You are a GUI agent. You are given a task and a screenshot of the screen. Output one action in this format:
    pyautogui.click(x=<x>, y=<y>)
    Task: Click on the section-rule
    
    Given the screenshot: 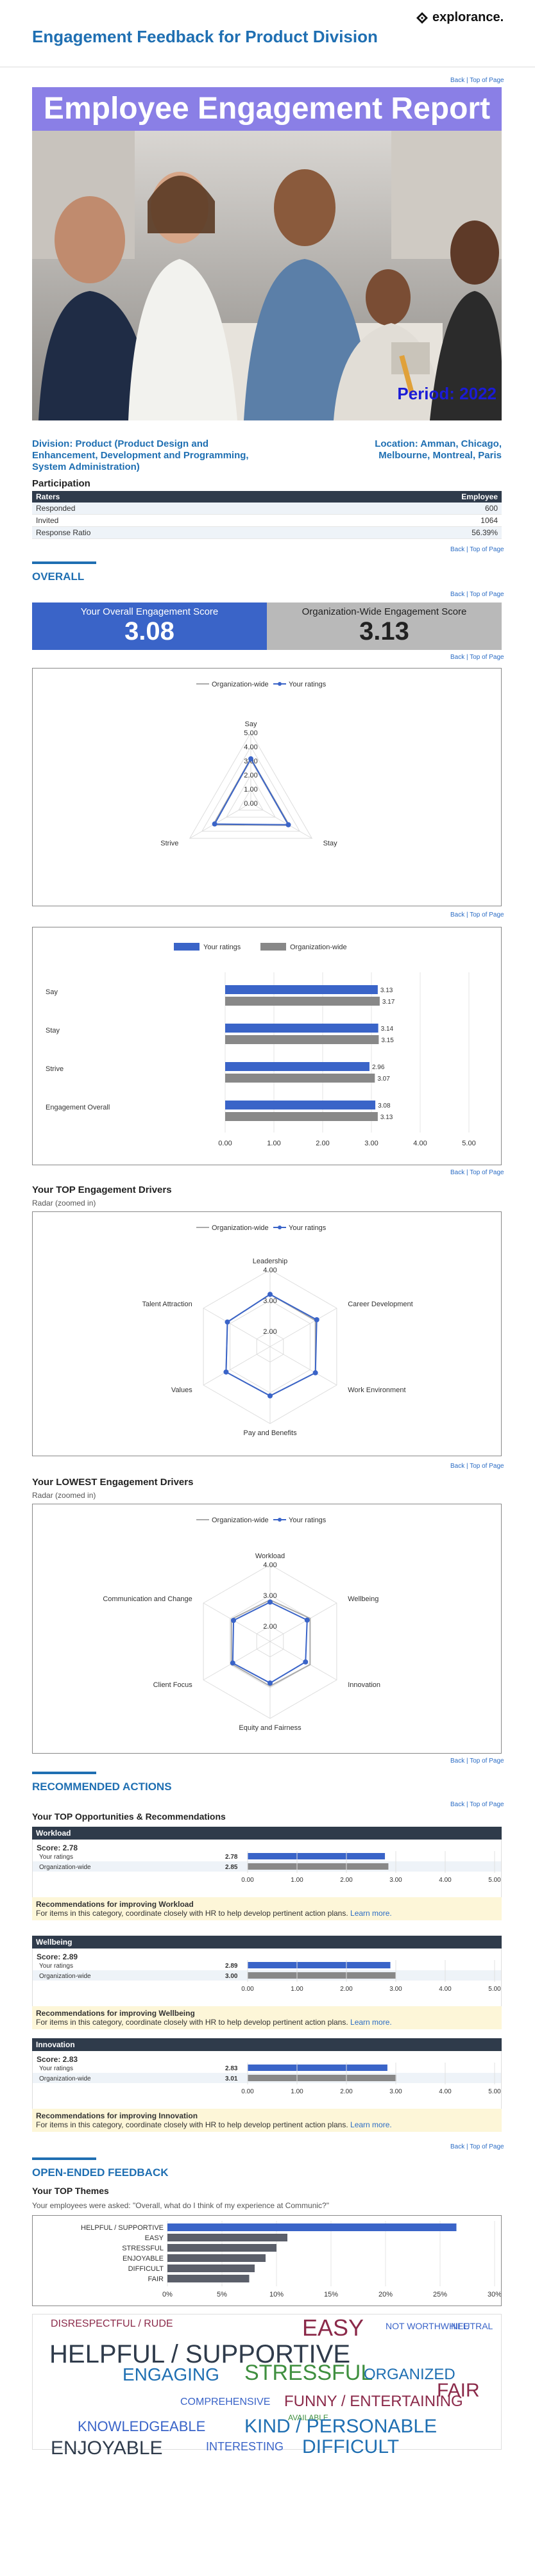 What is the action you would take?
    pyautogui.click(x=64, y=1773)
    